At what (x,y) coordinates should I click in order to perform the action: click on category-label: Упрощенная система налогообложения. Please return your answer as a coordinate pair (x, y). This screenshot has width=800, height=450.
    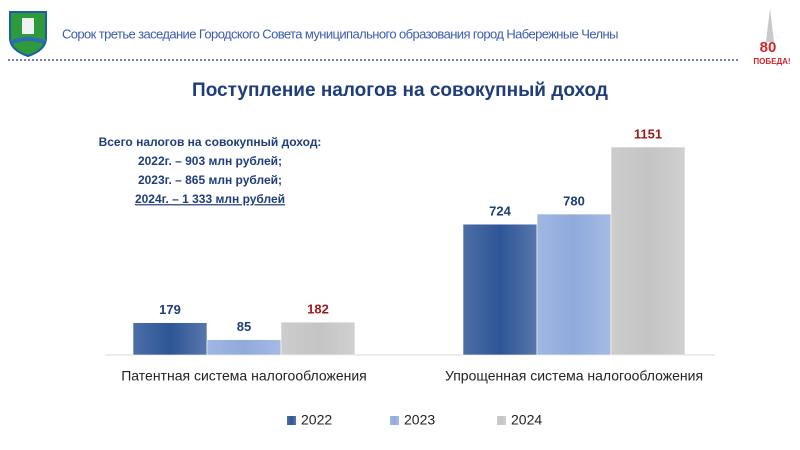
    Looking at the image, I should click on (574, 376).